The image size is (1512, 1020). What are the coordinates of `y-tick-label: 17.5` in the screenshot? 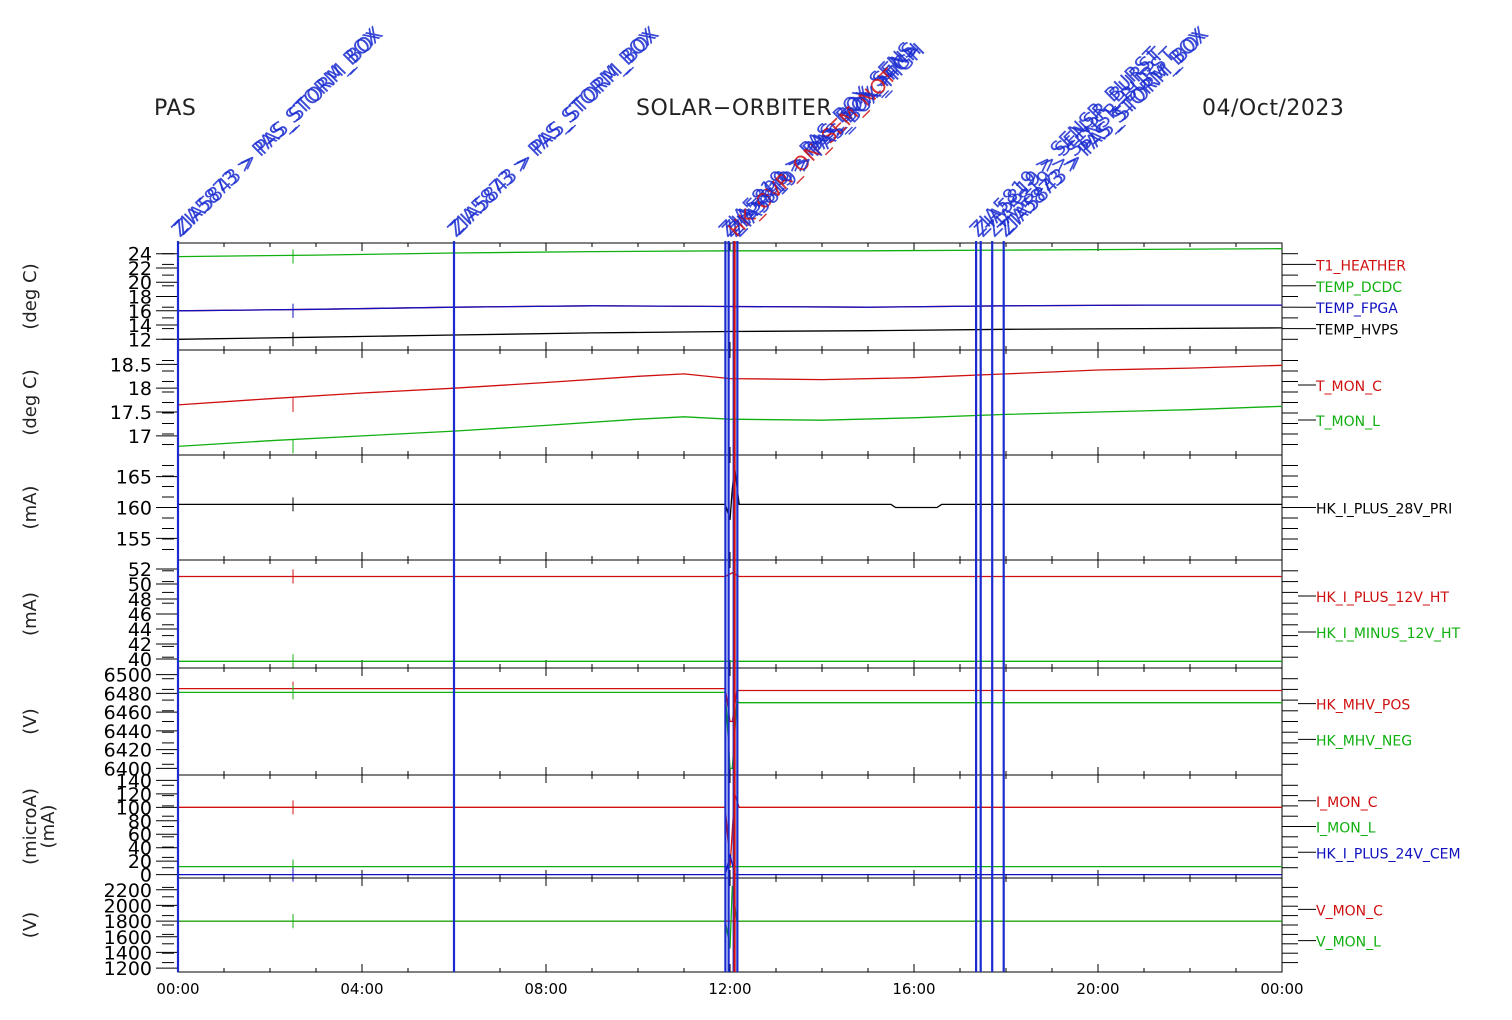 It's located at (131, 413).